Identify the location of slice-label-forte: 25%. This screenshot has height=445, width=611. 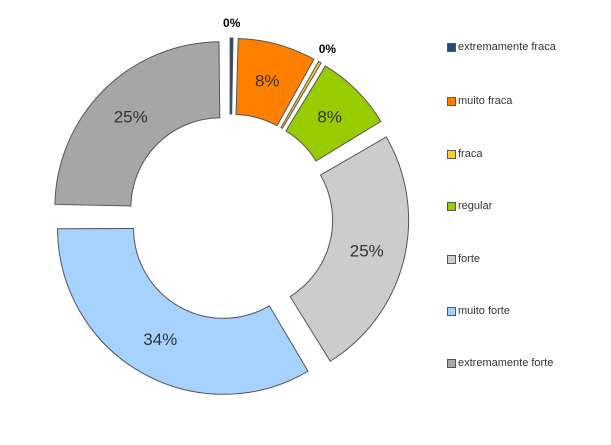
(367, 251).